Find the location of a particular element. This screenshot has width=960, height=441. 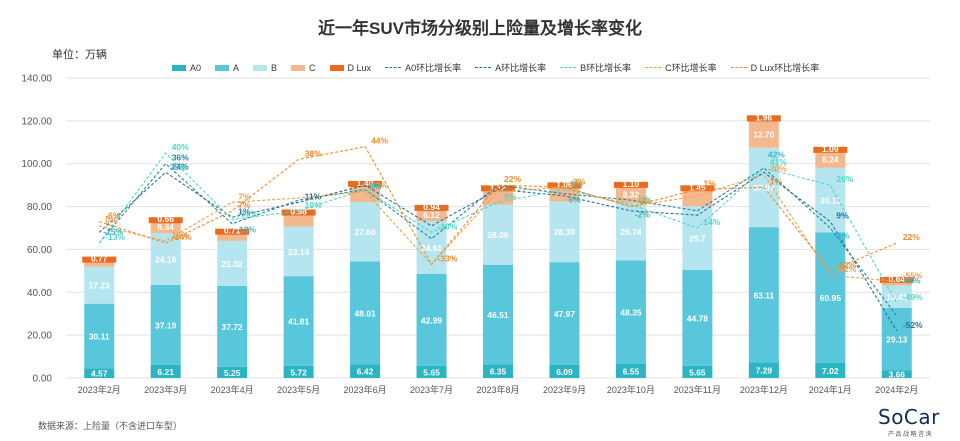

data-label: 6.21 is located at coordinates (165, 372).